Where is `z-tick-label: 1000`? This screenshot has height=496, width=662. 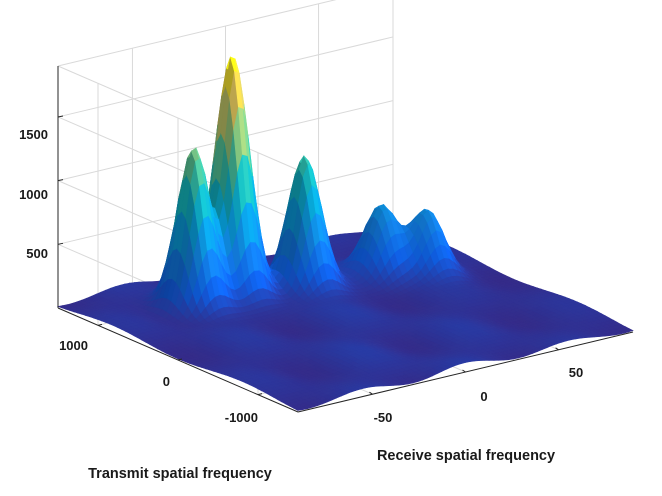
z-tick-label: 1000 is located at coordinates (33, 194).